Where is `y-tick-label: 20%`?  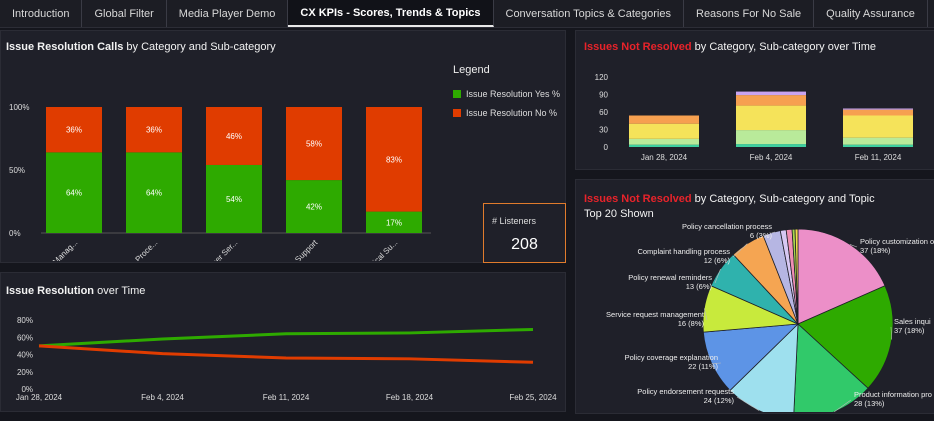 y-tick-label: 20% is located at coordinates (25, 372).